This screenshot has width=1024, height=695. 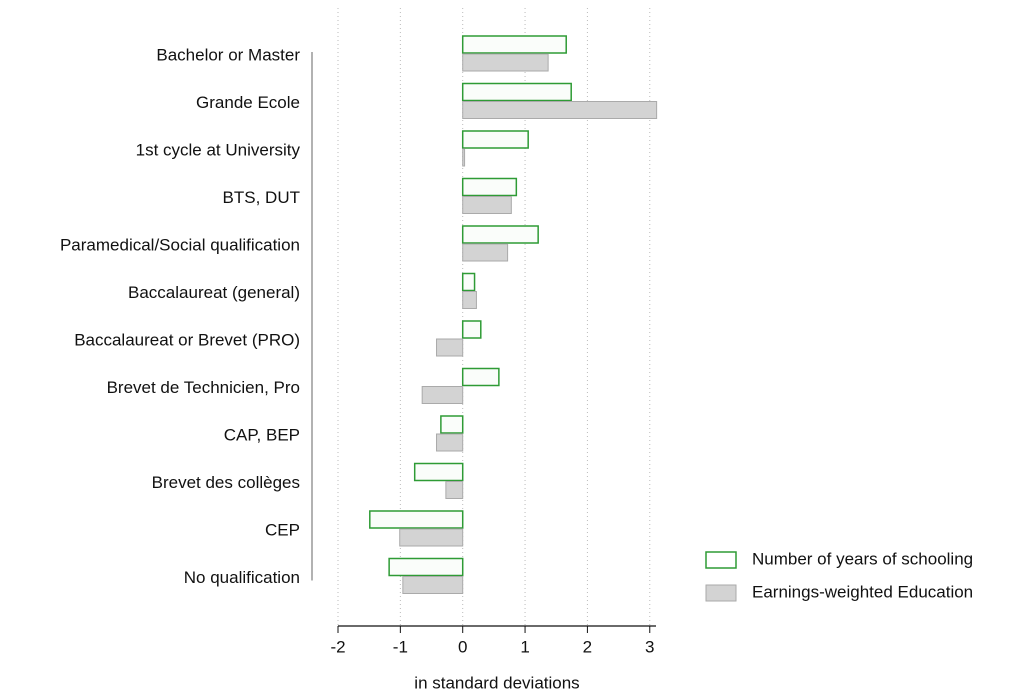 I want to click on x-axis-label: in standard deviations, so click(x=496, y=682).